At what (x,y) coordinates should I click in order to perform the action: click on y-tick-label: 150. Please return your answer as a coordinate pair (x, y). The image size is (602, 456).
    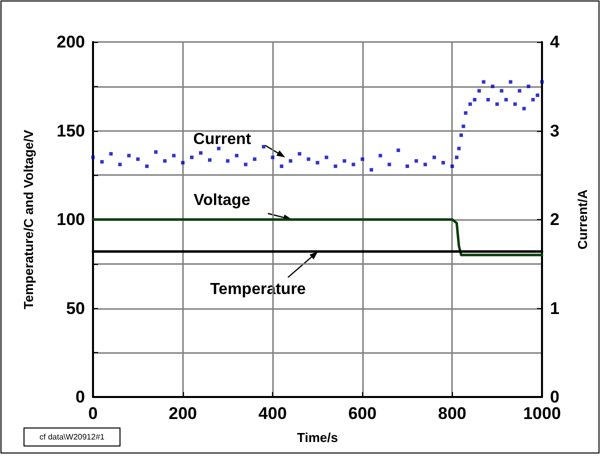
    Looking at the image, I should click on (70, 130).